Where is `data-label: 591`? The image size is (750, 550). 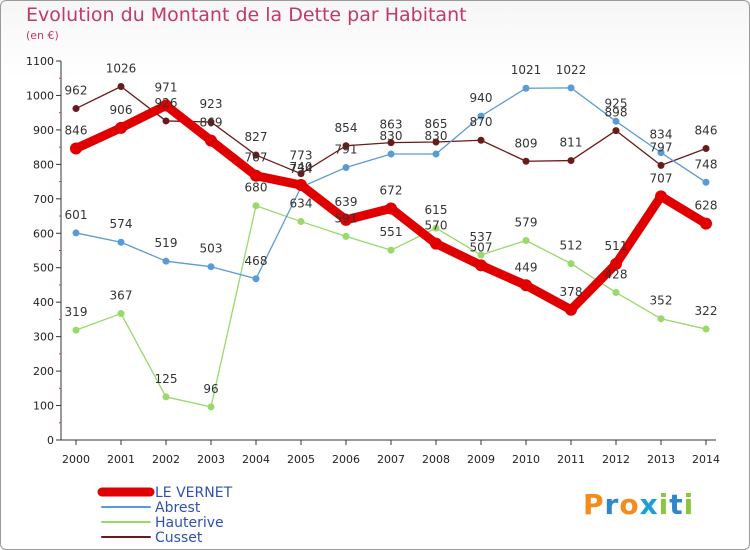
data-label: 591 is located at coordinates (346, 218).